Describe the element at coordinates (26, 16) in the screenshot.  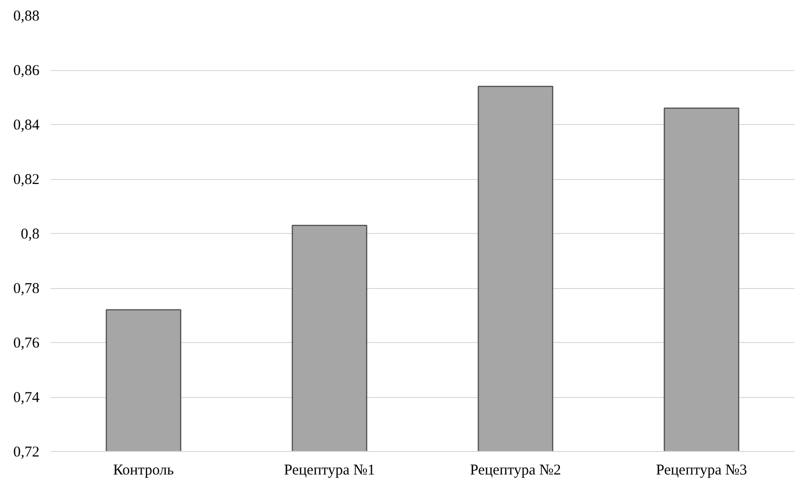
I see `y-tick-label: 0,88` at that location.